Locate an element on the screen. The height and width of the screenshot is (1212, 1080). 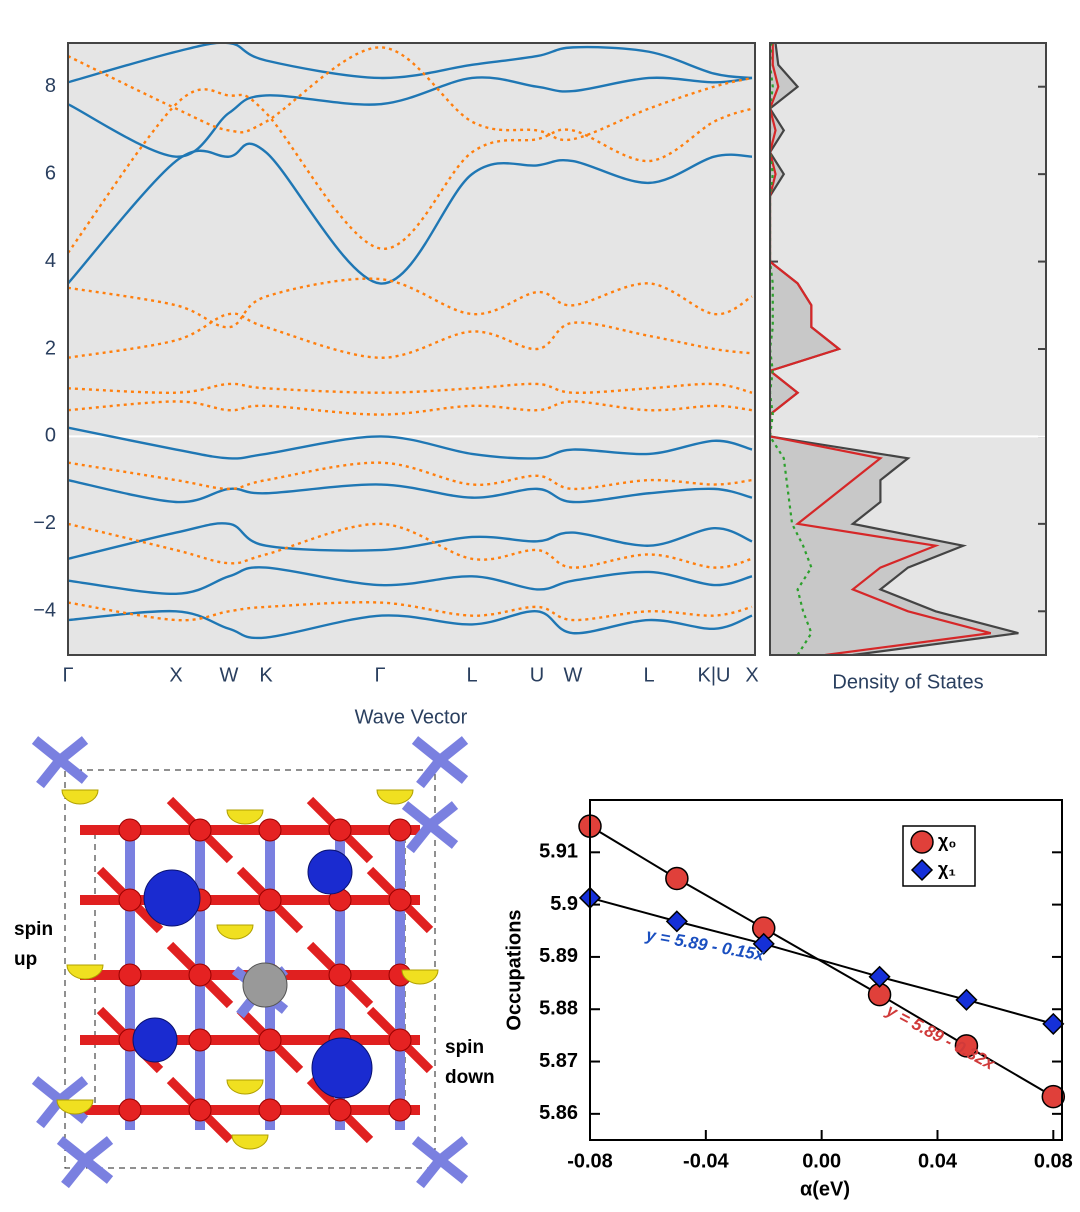
y-tick-label: 5.87 is located at coordinates (558, 1061).